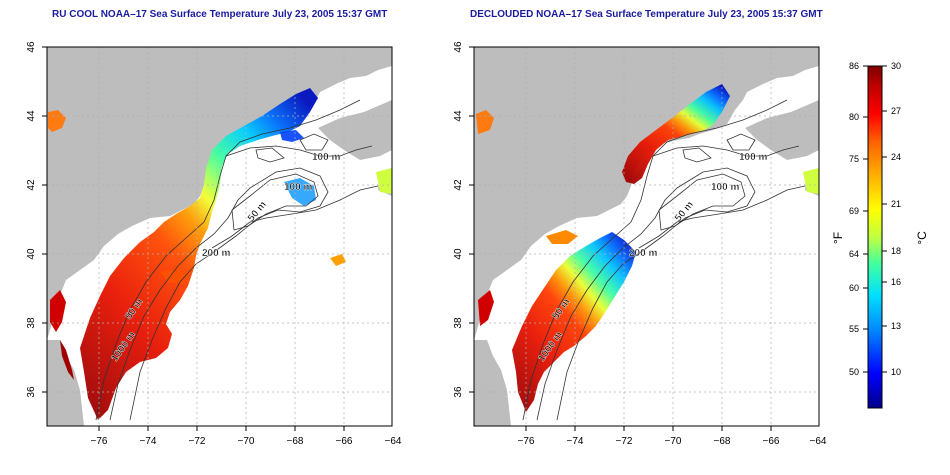  Describe the element at coordinates (838, 238) in the screenshot. I see `fahrenheit-axis-label: °F` at that location.